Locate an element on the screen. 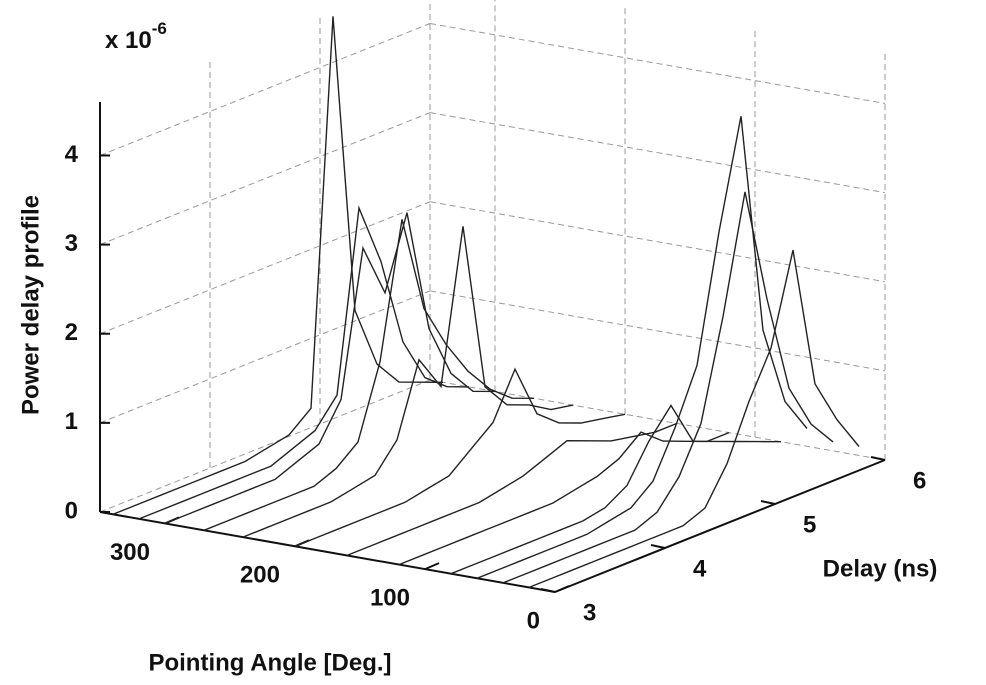 The image size is (986, 685). z-tick-label: 4 is located at coordinates (72, 154).